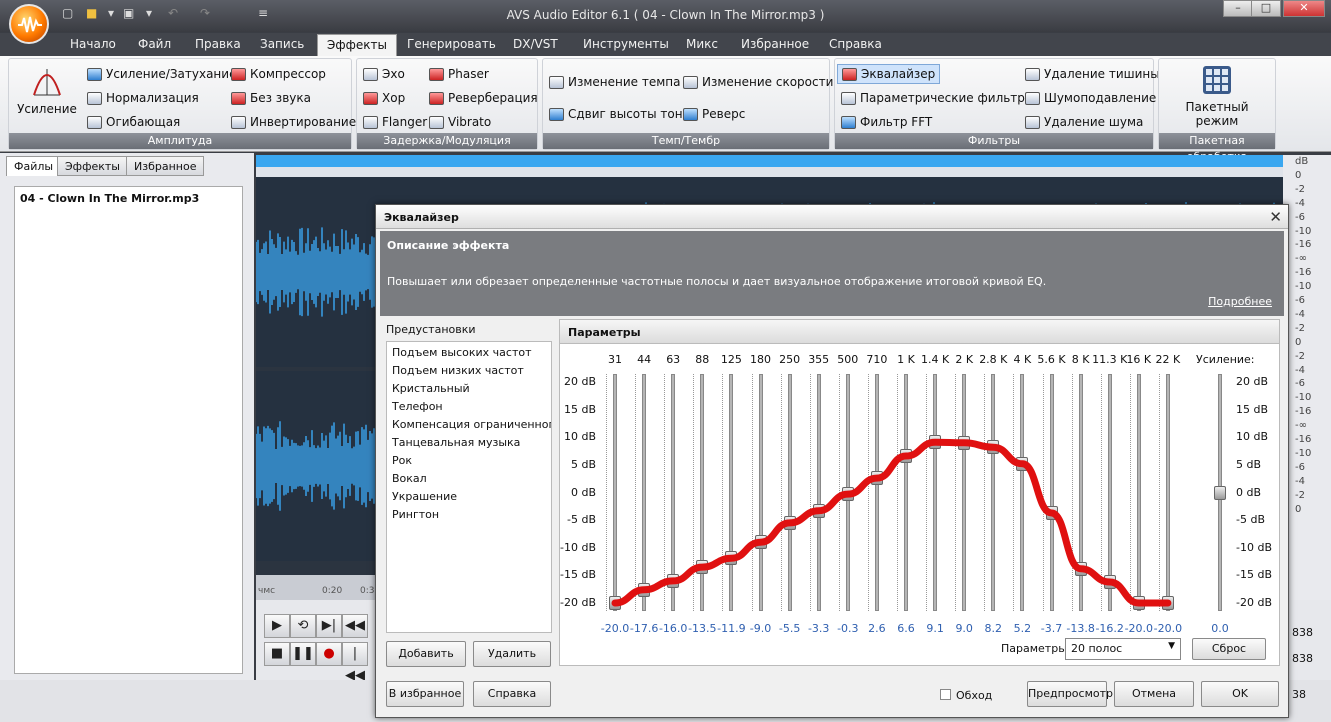 The image size is (1331, 722). What do you see at coordinates (459, 74) in the screenshot?
I see `phaser-button: Phaser` at bounding box center [459, 74].